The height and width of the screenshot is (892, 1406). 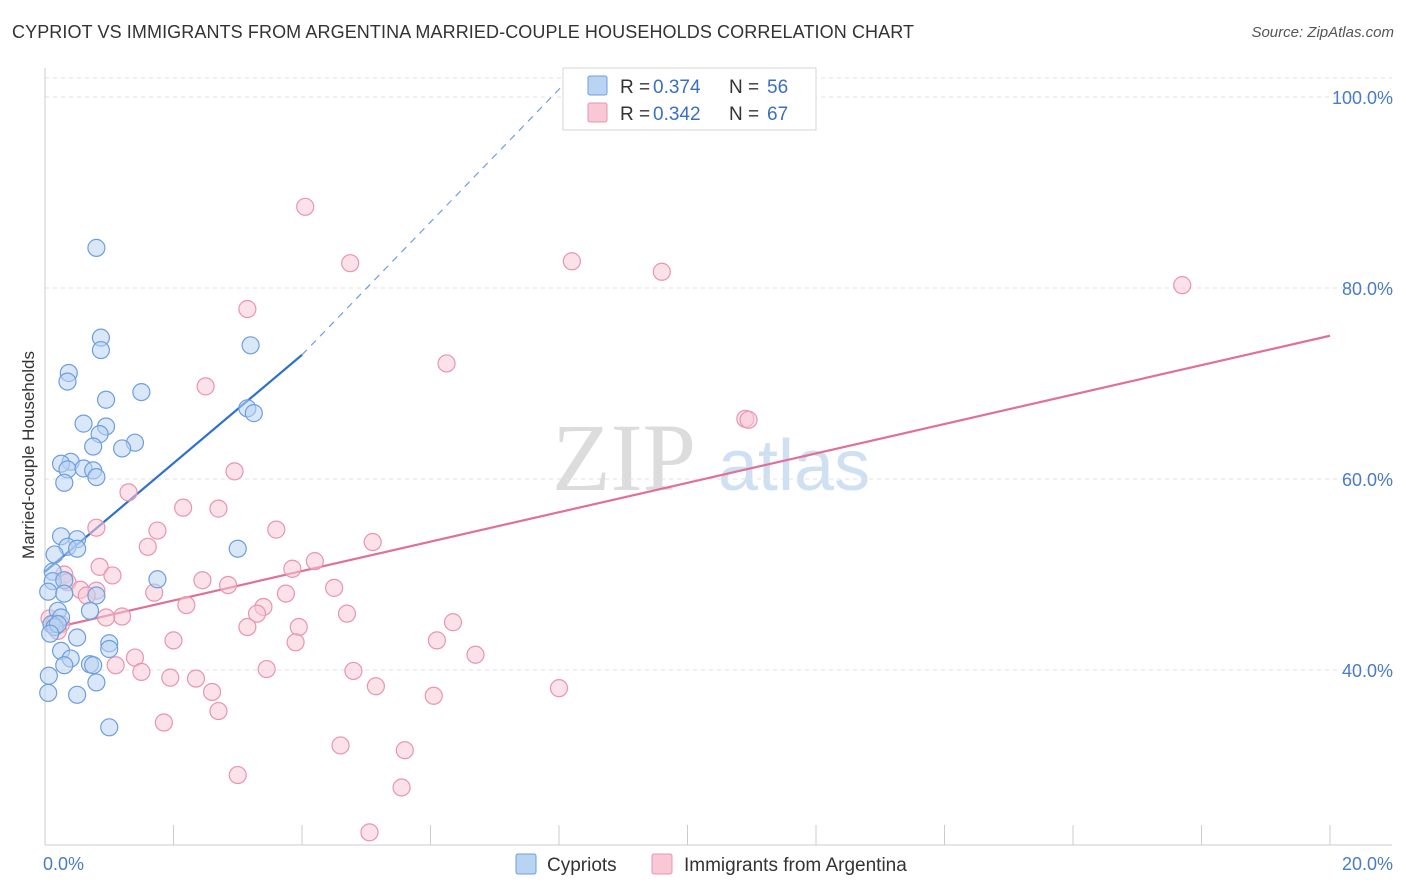 What do you see at coordinates (173, 463) in the screenshot?
I see `trend-line-cypriots` at bounding box center [173, 463].